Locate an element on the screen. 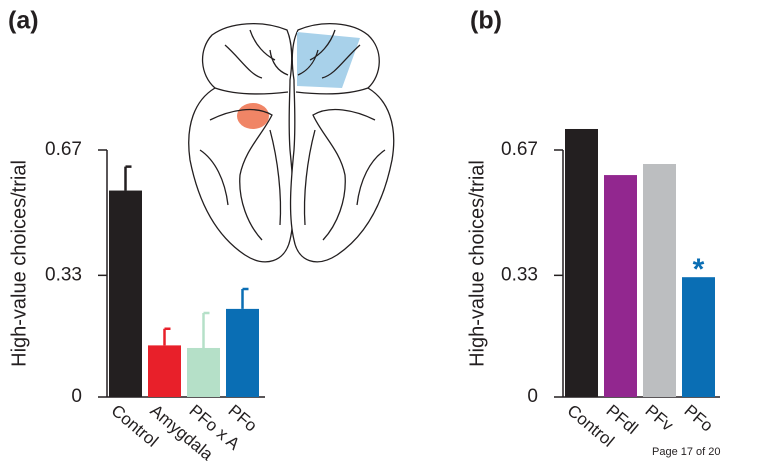  page-footer: Page 17 of 20 is located at coordinates (686, 452).